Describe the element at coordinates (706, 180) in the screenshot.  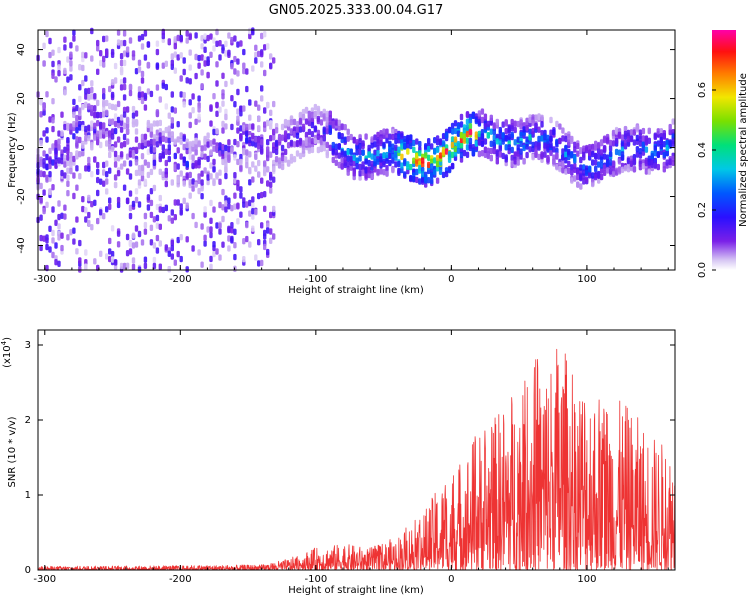
I see `colorbar-ticks: 0.0 0.2 0.4 0.6` at that location.